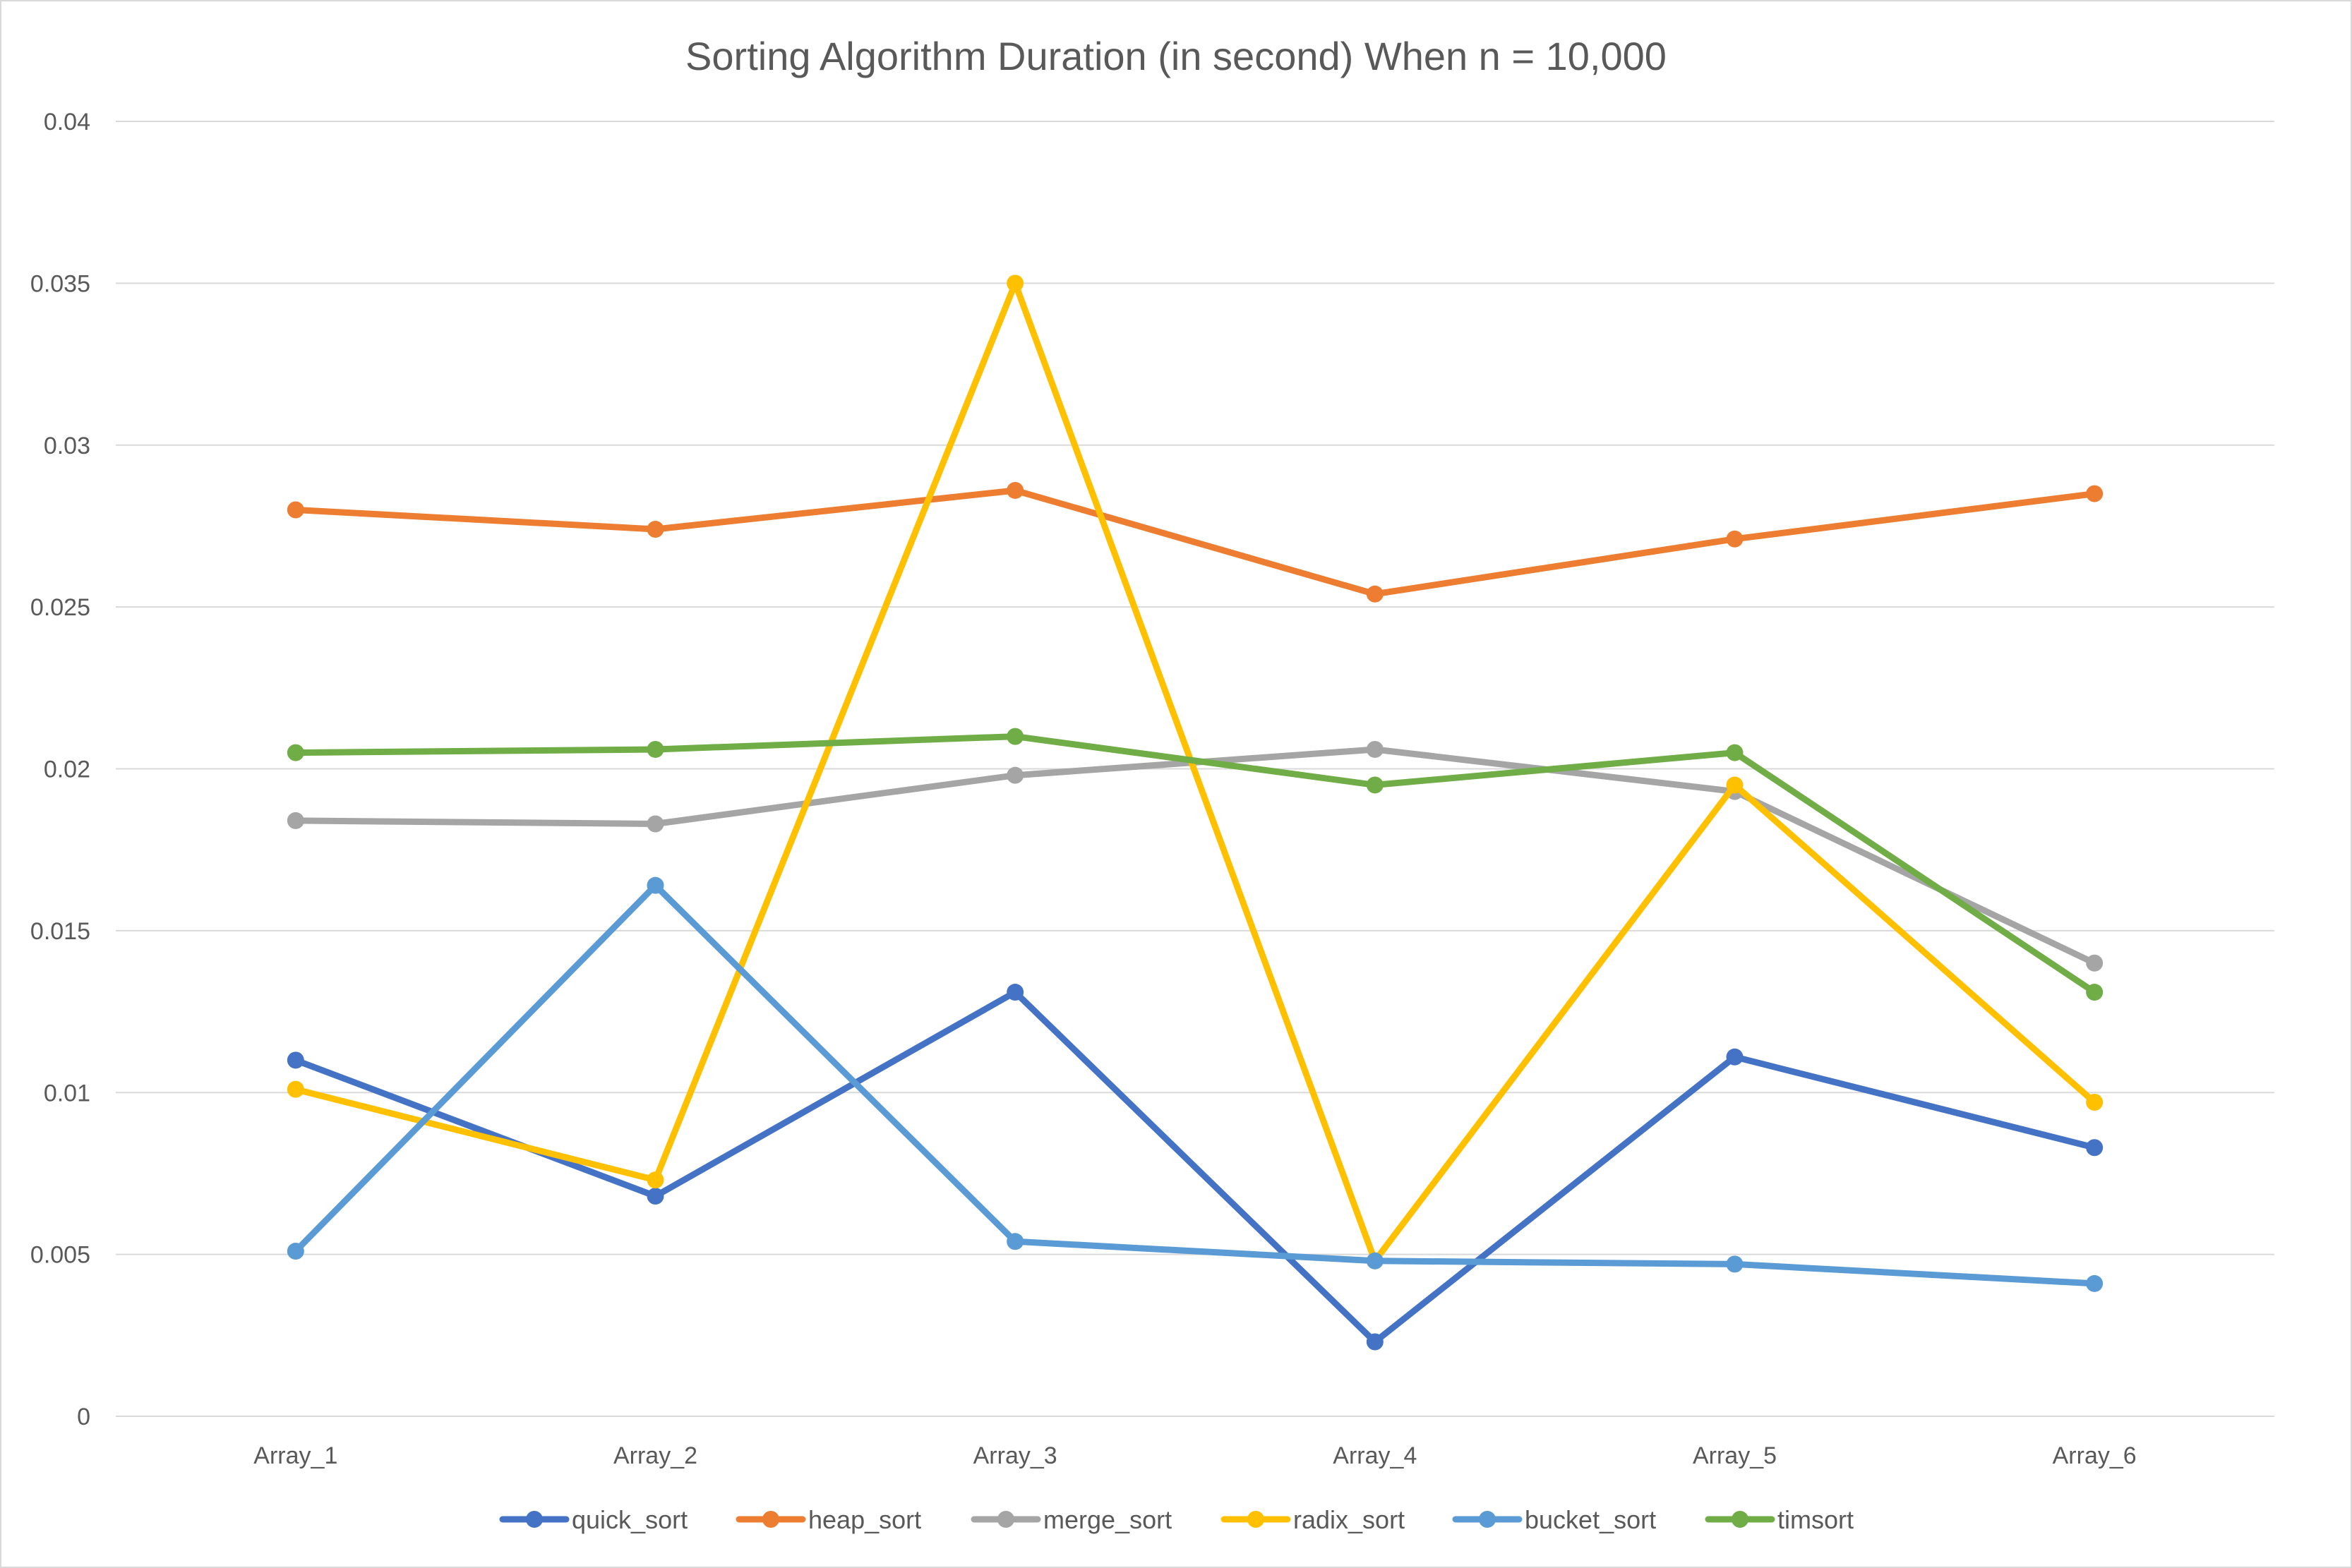 The width and height of the screenshot is (2352, 1568). What do you see at coordinates (1108, 1519) in the screenshot?
I see `legend-label: merge_sort` at bounding box center [1108, 1519].